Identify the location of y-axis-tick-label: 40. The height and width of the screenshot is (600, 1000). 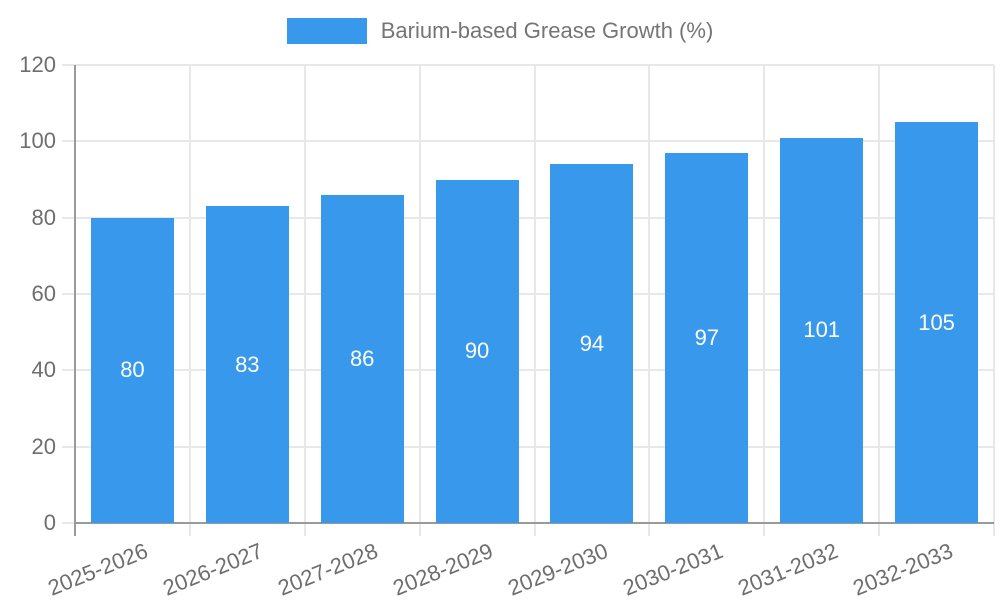
(43, 370).